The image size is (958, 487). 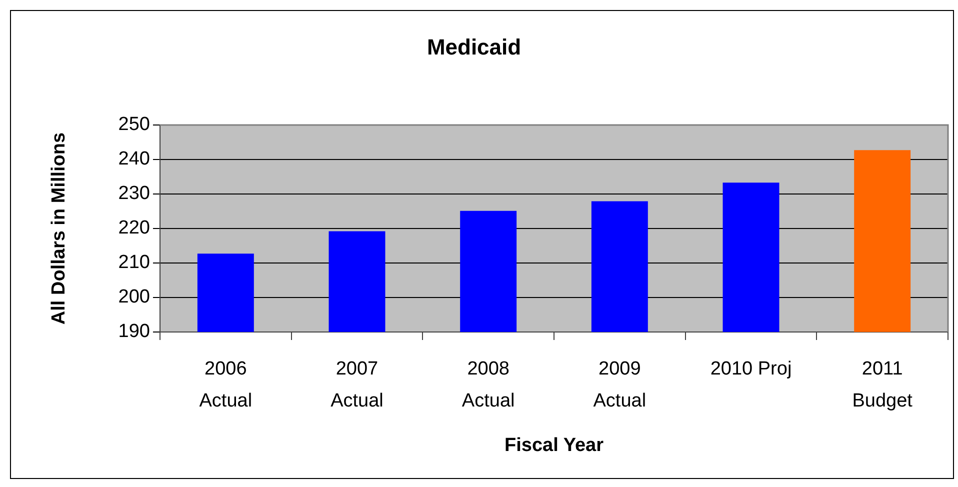 What do you see at coordinates (134, 125) in the screenshot?
I see `y-tick-label: 250` at bounding box center [134, 125].